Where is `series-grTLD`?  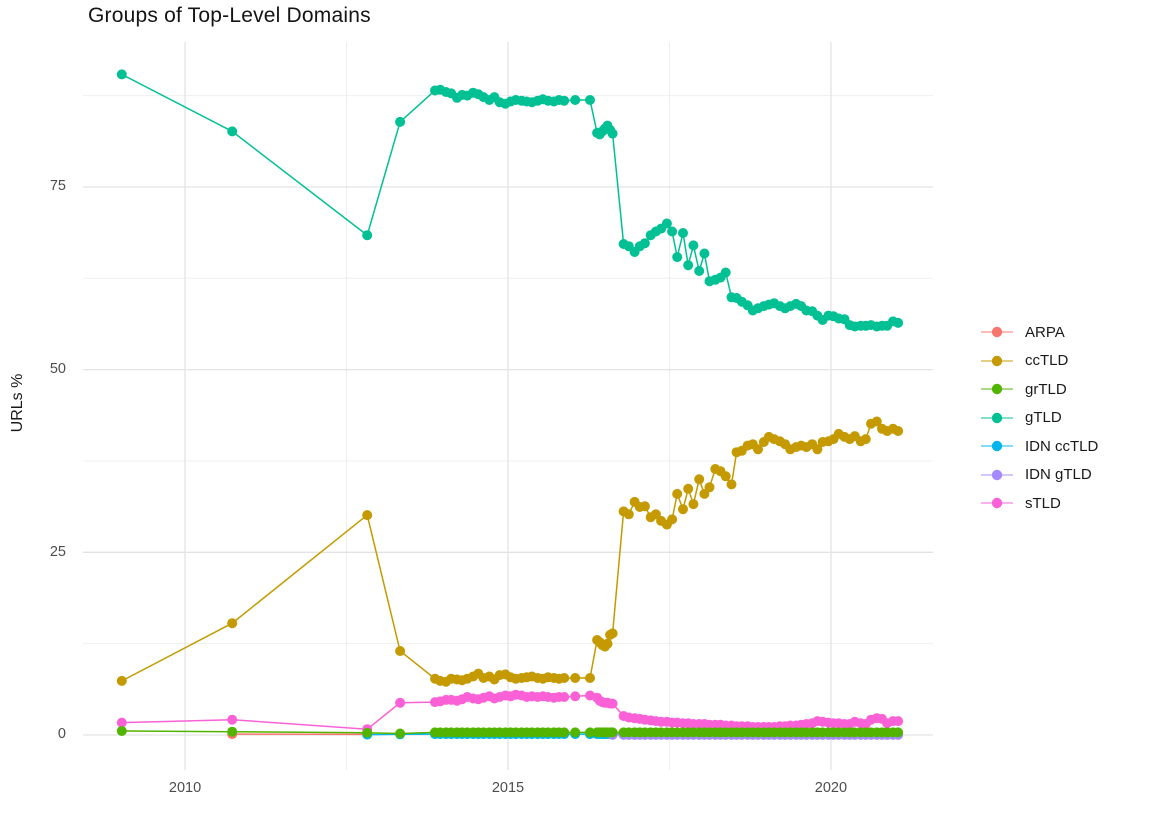 series-grTLD is located at coordinates (510, 732).